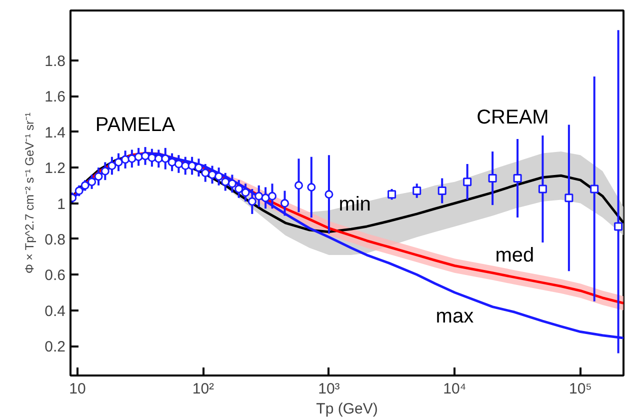  What do you see at coordinates (454, 389) in the screenshot?
I see `x-tick-label: 10⁴` at bounding box center [454, 389].